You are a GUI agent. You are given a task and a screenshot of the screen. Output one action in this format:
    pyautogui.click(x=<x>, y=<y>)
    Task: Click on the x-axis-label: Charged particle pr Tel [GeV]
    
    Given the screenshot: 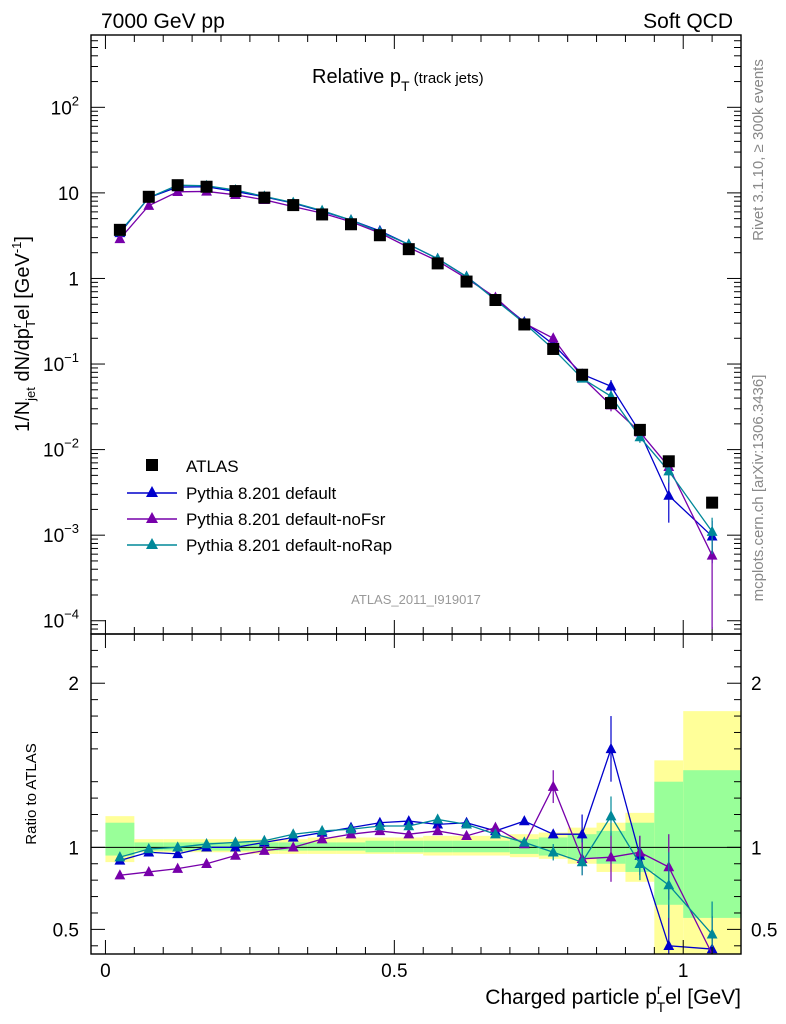 What is the action you would take?
    pyautogui.click(x=613, y=998)
    